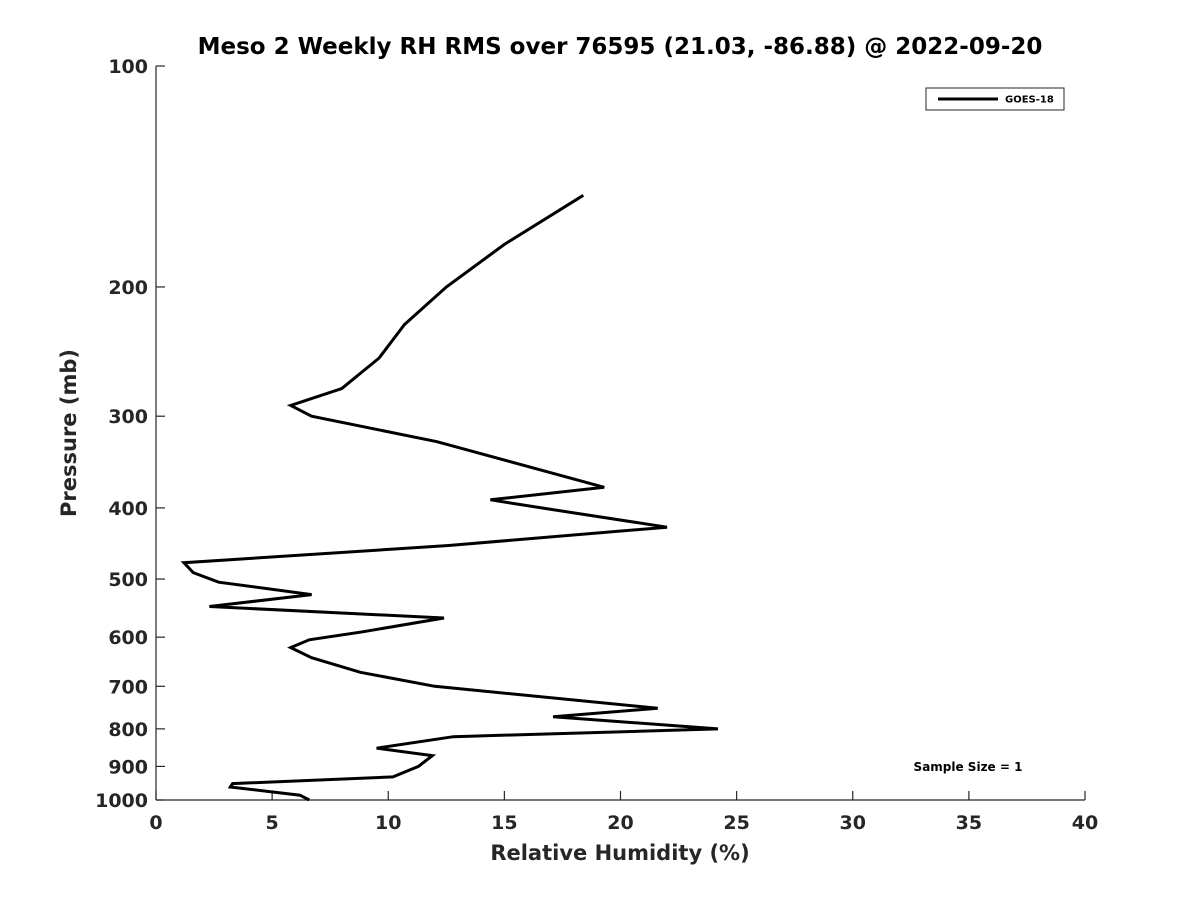 This screenshot has width=1200, height=900. Describe the element at coordinates (155, 823) in the screenshot. I see `x-tick-label: 0` at that location.